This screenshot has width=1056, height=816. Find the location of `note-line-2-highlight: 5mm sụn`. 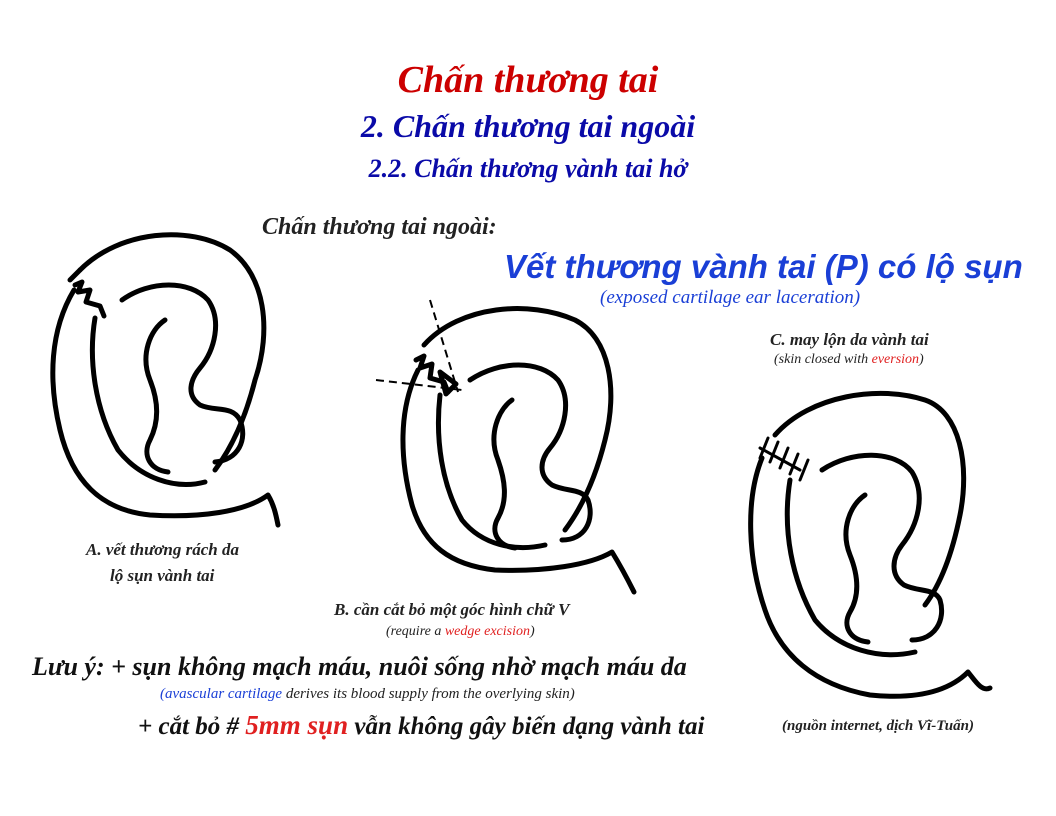

note-line-2-highlight: 5mm sụn is located at coordinates (297, 725).